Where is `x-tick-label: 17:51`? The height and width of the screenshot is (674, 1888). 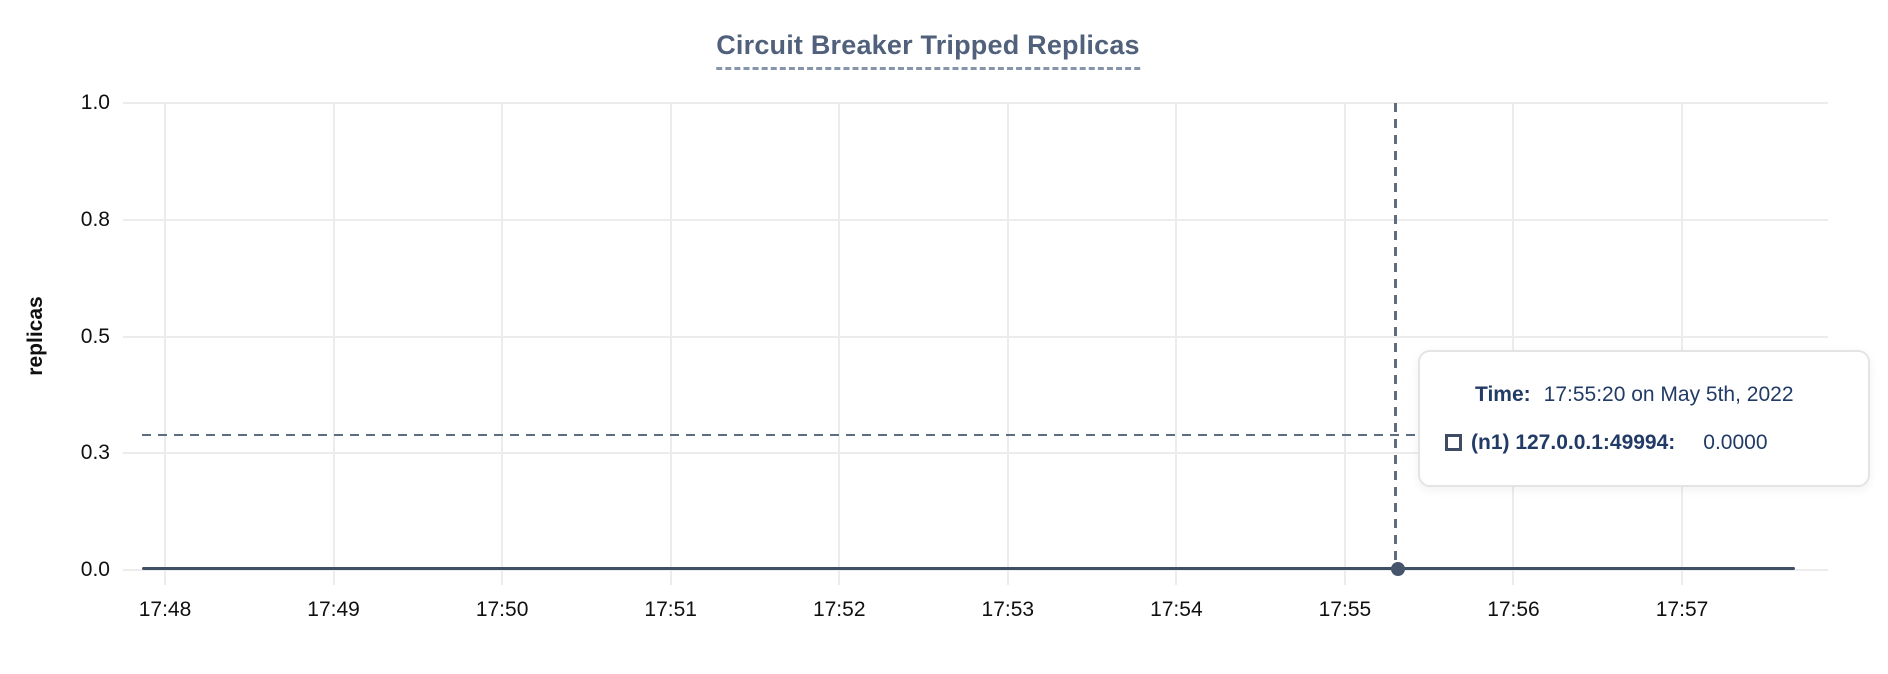 x-tick-label: 17:51 is located at coordinates (670, 609).